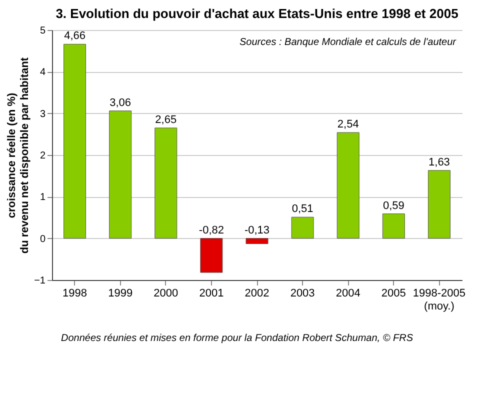  Describe the element at coordinates (257, 13) in the screenshot. I see `chart-title: 3. Evolution du pouvoir d'achat aux Etats-Unis entre 1998 et 2005` at that location.